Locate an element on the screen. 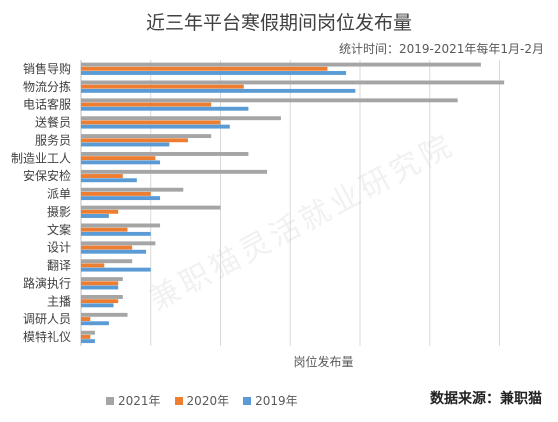 The height and width of the screenshot is (422, 558). bar-2021年-制造业工人 is located at coordinates (165, 154).